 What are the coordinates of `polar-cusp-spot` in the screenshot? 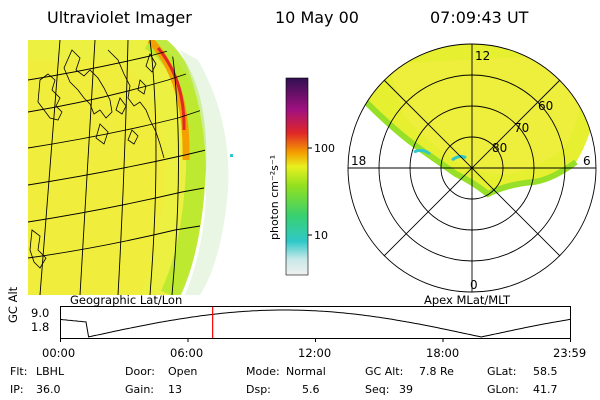 It's located at (422, 152).